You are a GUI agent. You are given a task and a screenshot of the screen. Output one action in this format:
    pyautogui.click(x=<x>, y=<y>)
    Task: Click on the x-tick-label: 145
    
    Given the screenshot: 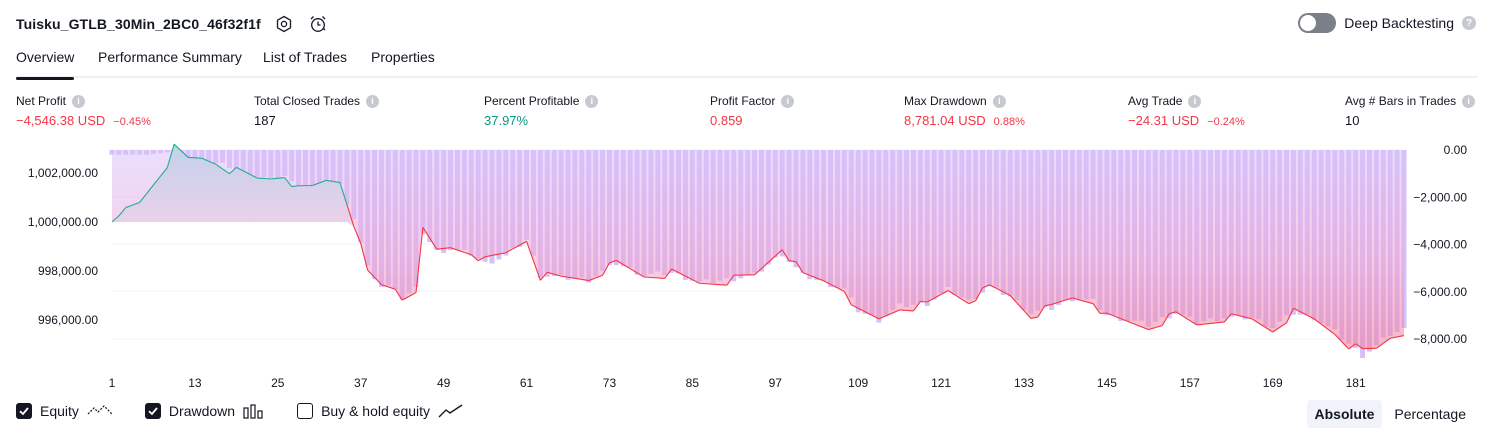 What is the action you would take?
    pyautogui.click(x=1107, y=383)
    